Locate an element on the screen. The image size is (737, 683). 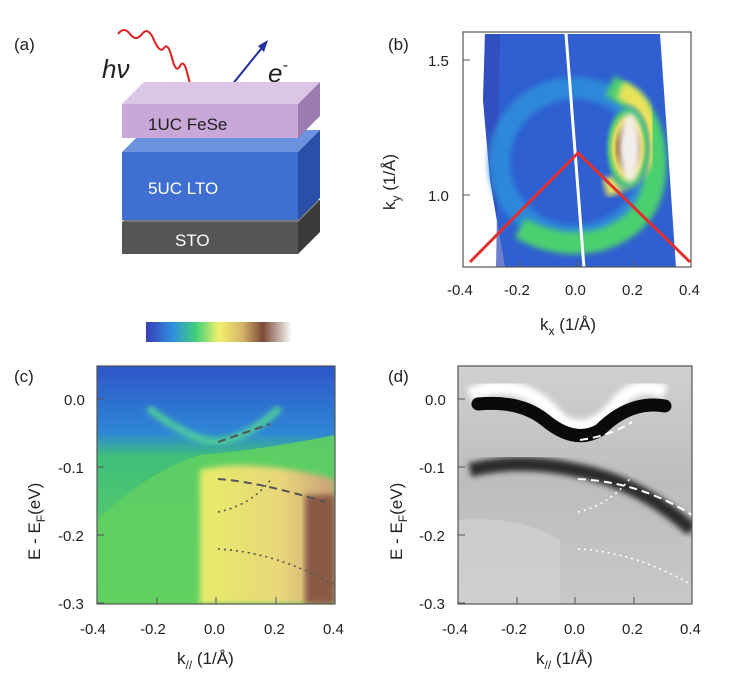
panel-c-ticks is located at coordinates (216, 501).